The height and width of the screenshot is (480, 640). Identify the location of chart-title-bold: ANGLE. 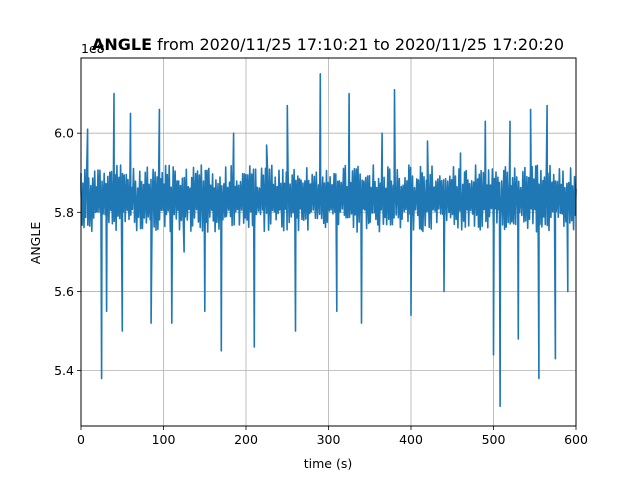
(122, 44).